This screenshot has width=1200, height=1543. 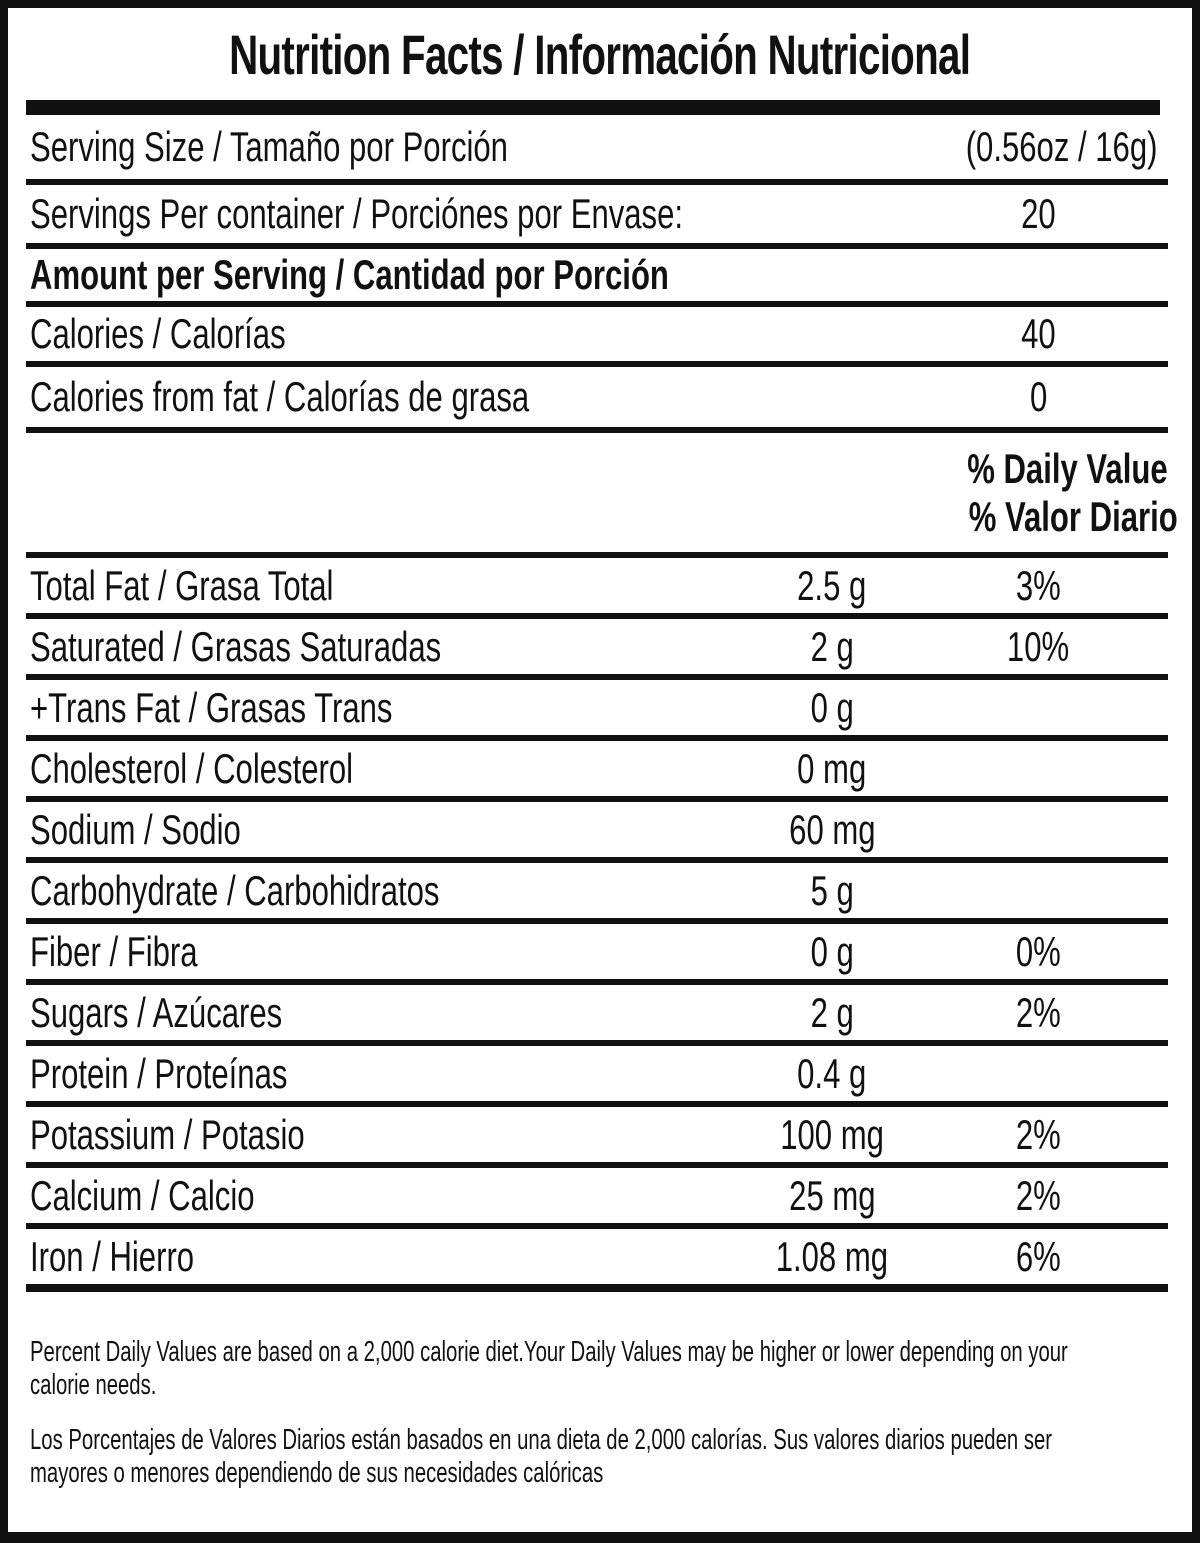 I want to click on nutrient-label-wrap: +Trans Fat / Grasas Trans, so click(x=381, y=708).